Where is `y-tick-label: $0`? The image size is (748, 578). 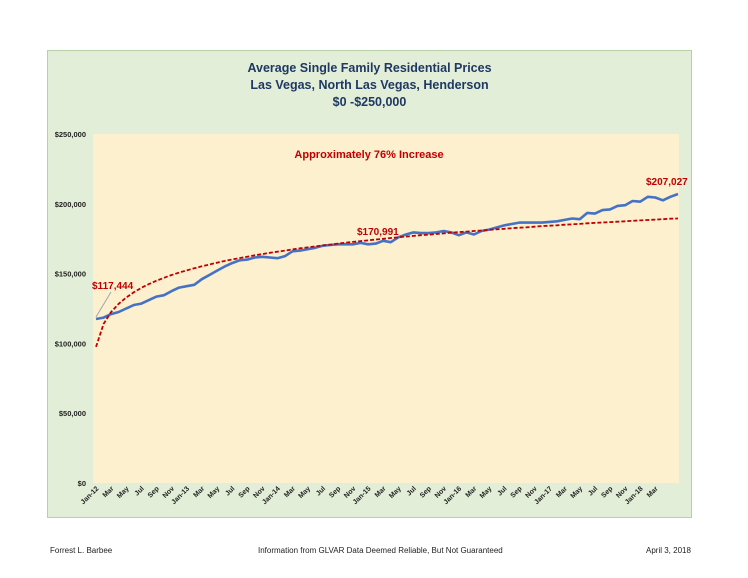
y-tick-label: $0 is located at coordinates (82, 483).